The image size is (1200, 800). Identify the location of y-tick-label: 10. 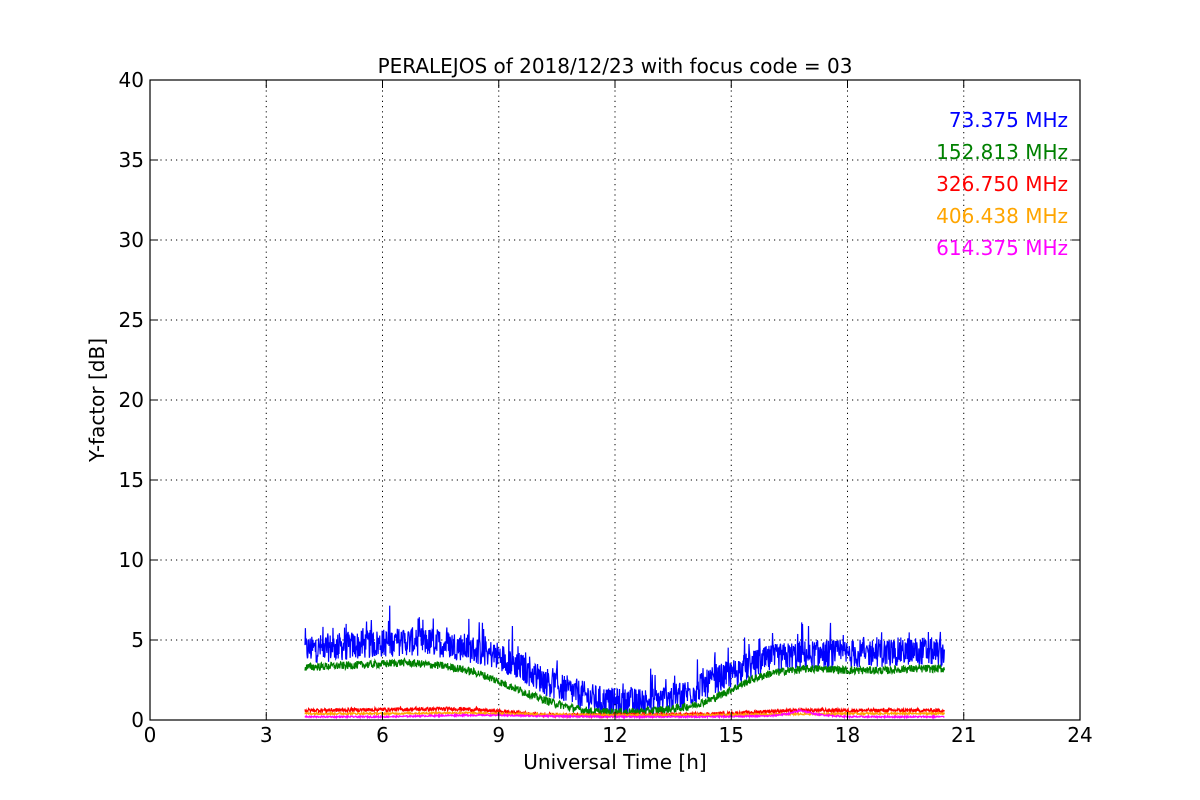
(131, 560).